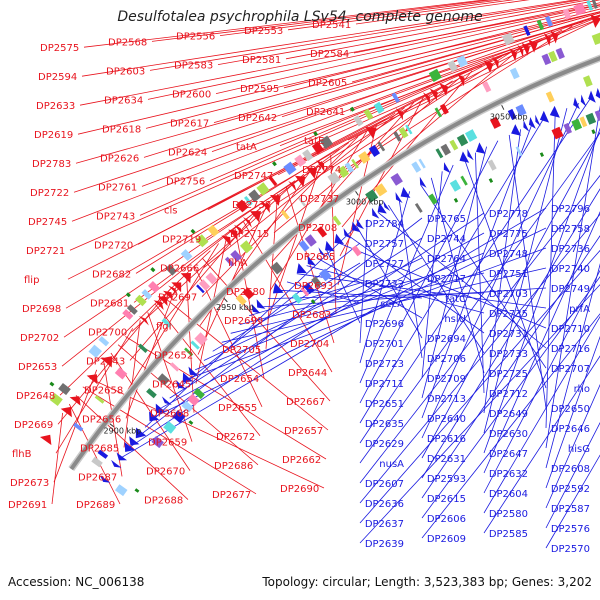 This screenshot has width=600, height=600. I want to click on forward-gene-label: DP2668, so click(169, 414).